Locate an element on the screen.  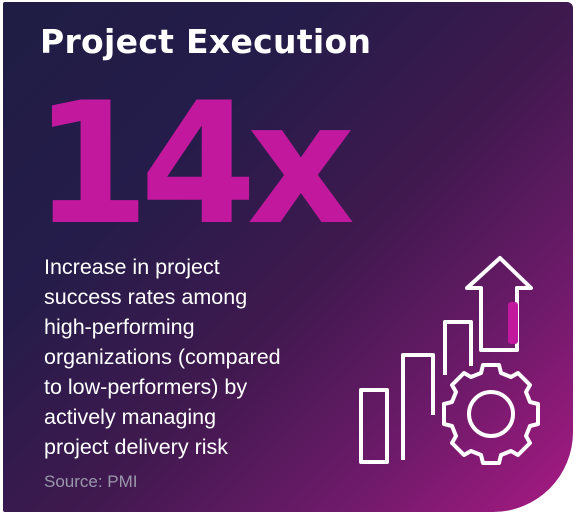
source-note: Source: PMI is located at coordinates (91, 481).